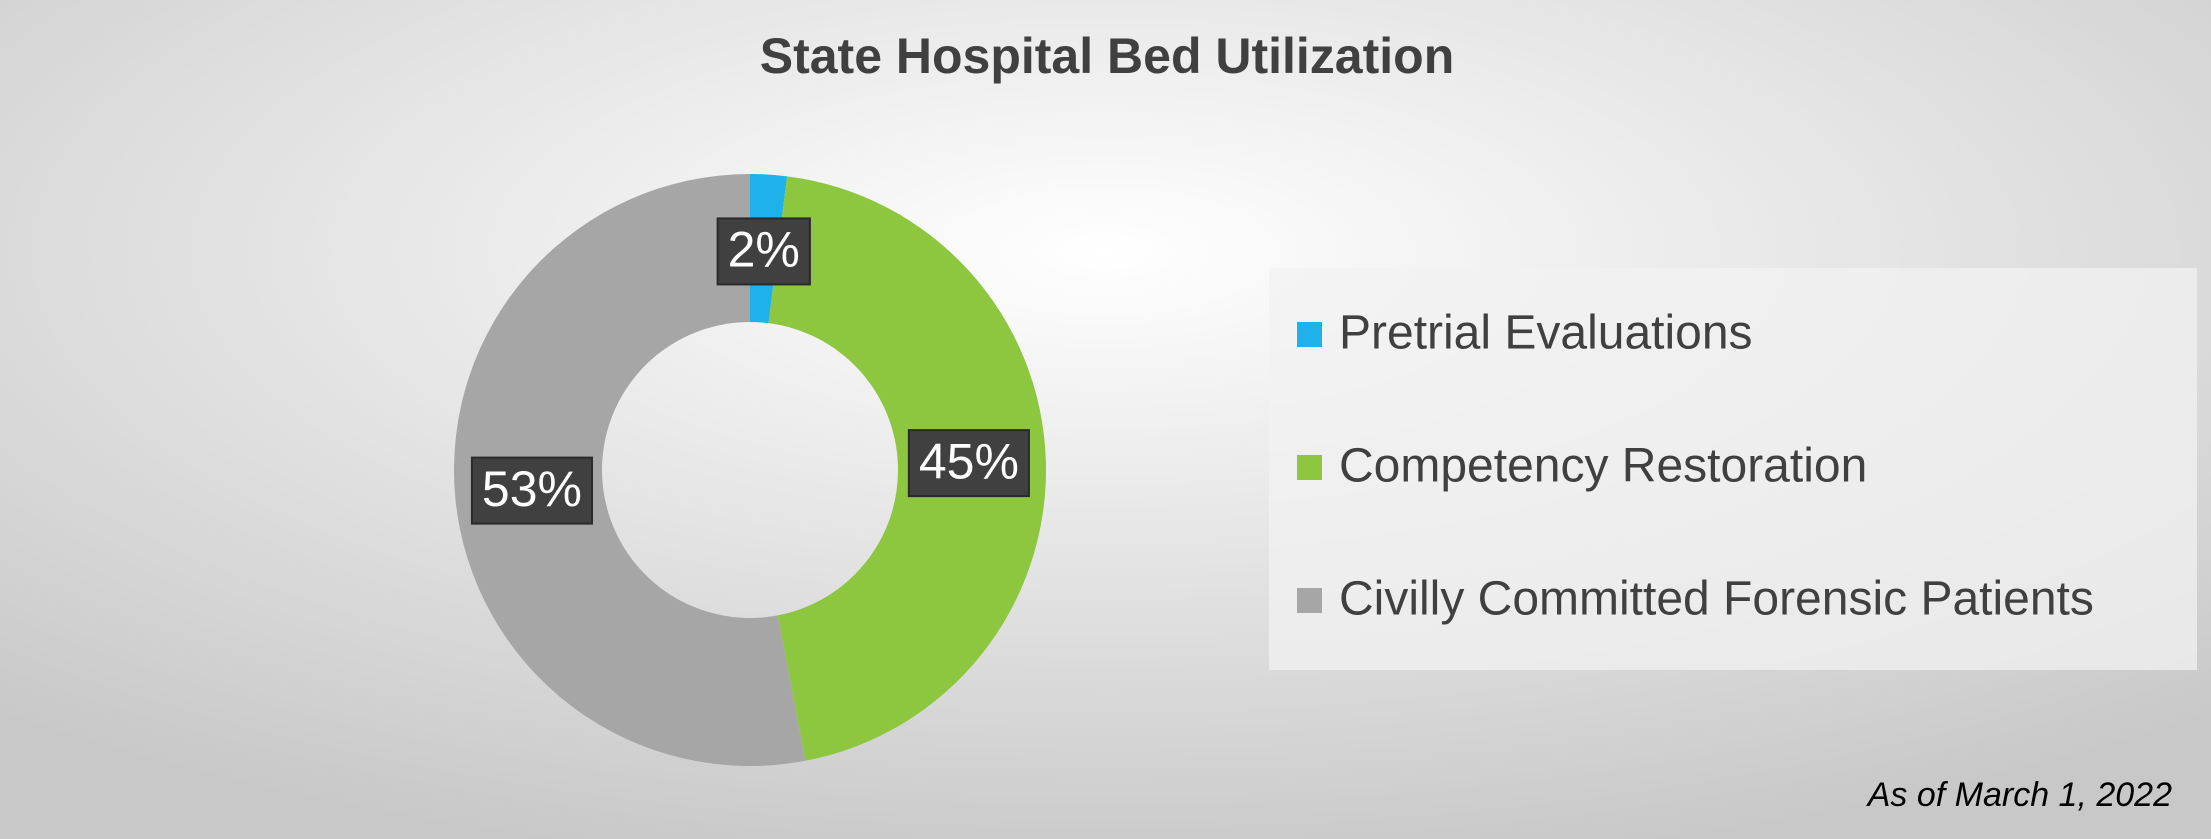 The height and width of the screenshot is (839, 2211). What do you see at coordinates (1107, 56) in the screenshot?
I see `chart-title: State Hospital Bed Utilization` at bounding box center [1107, 56].